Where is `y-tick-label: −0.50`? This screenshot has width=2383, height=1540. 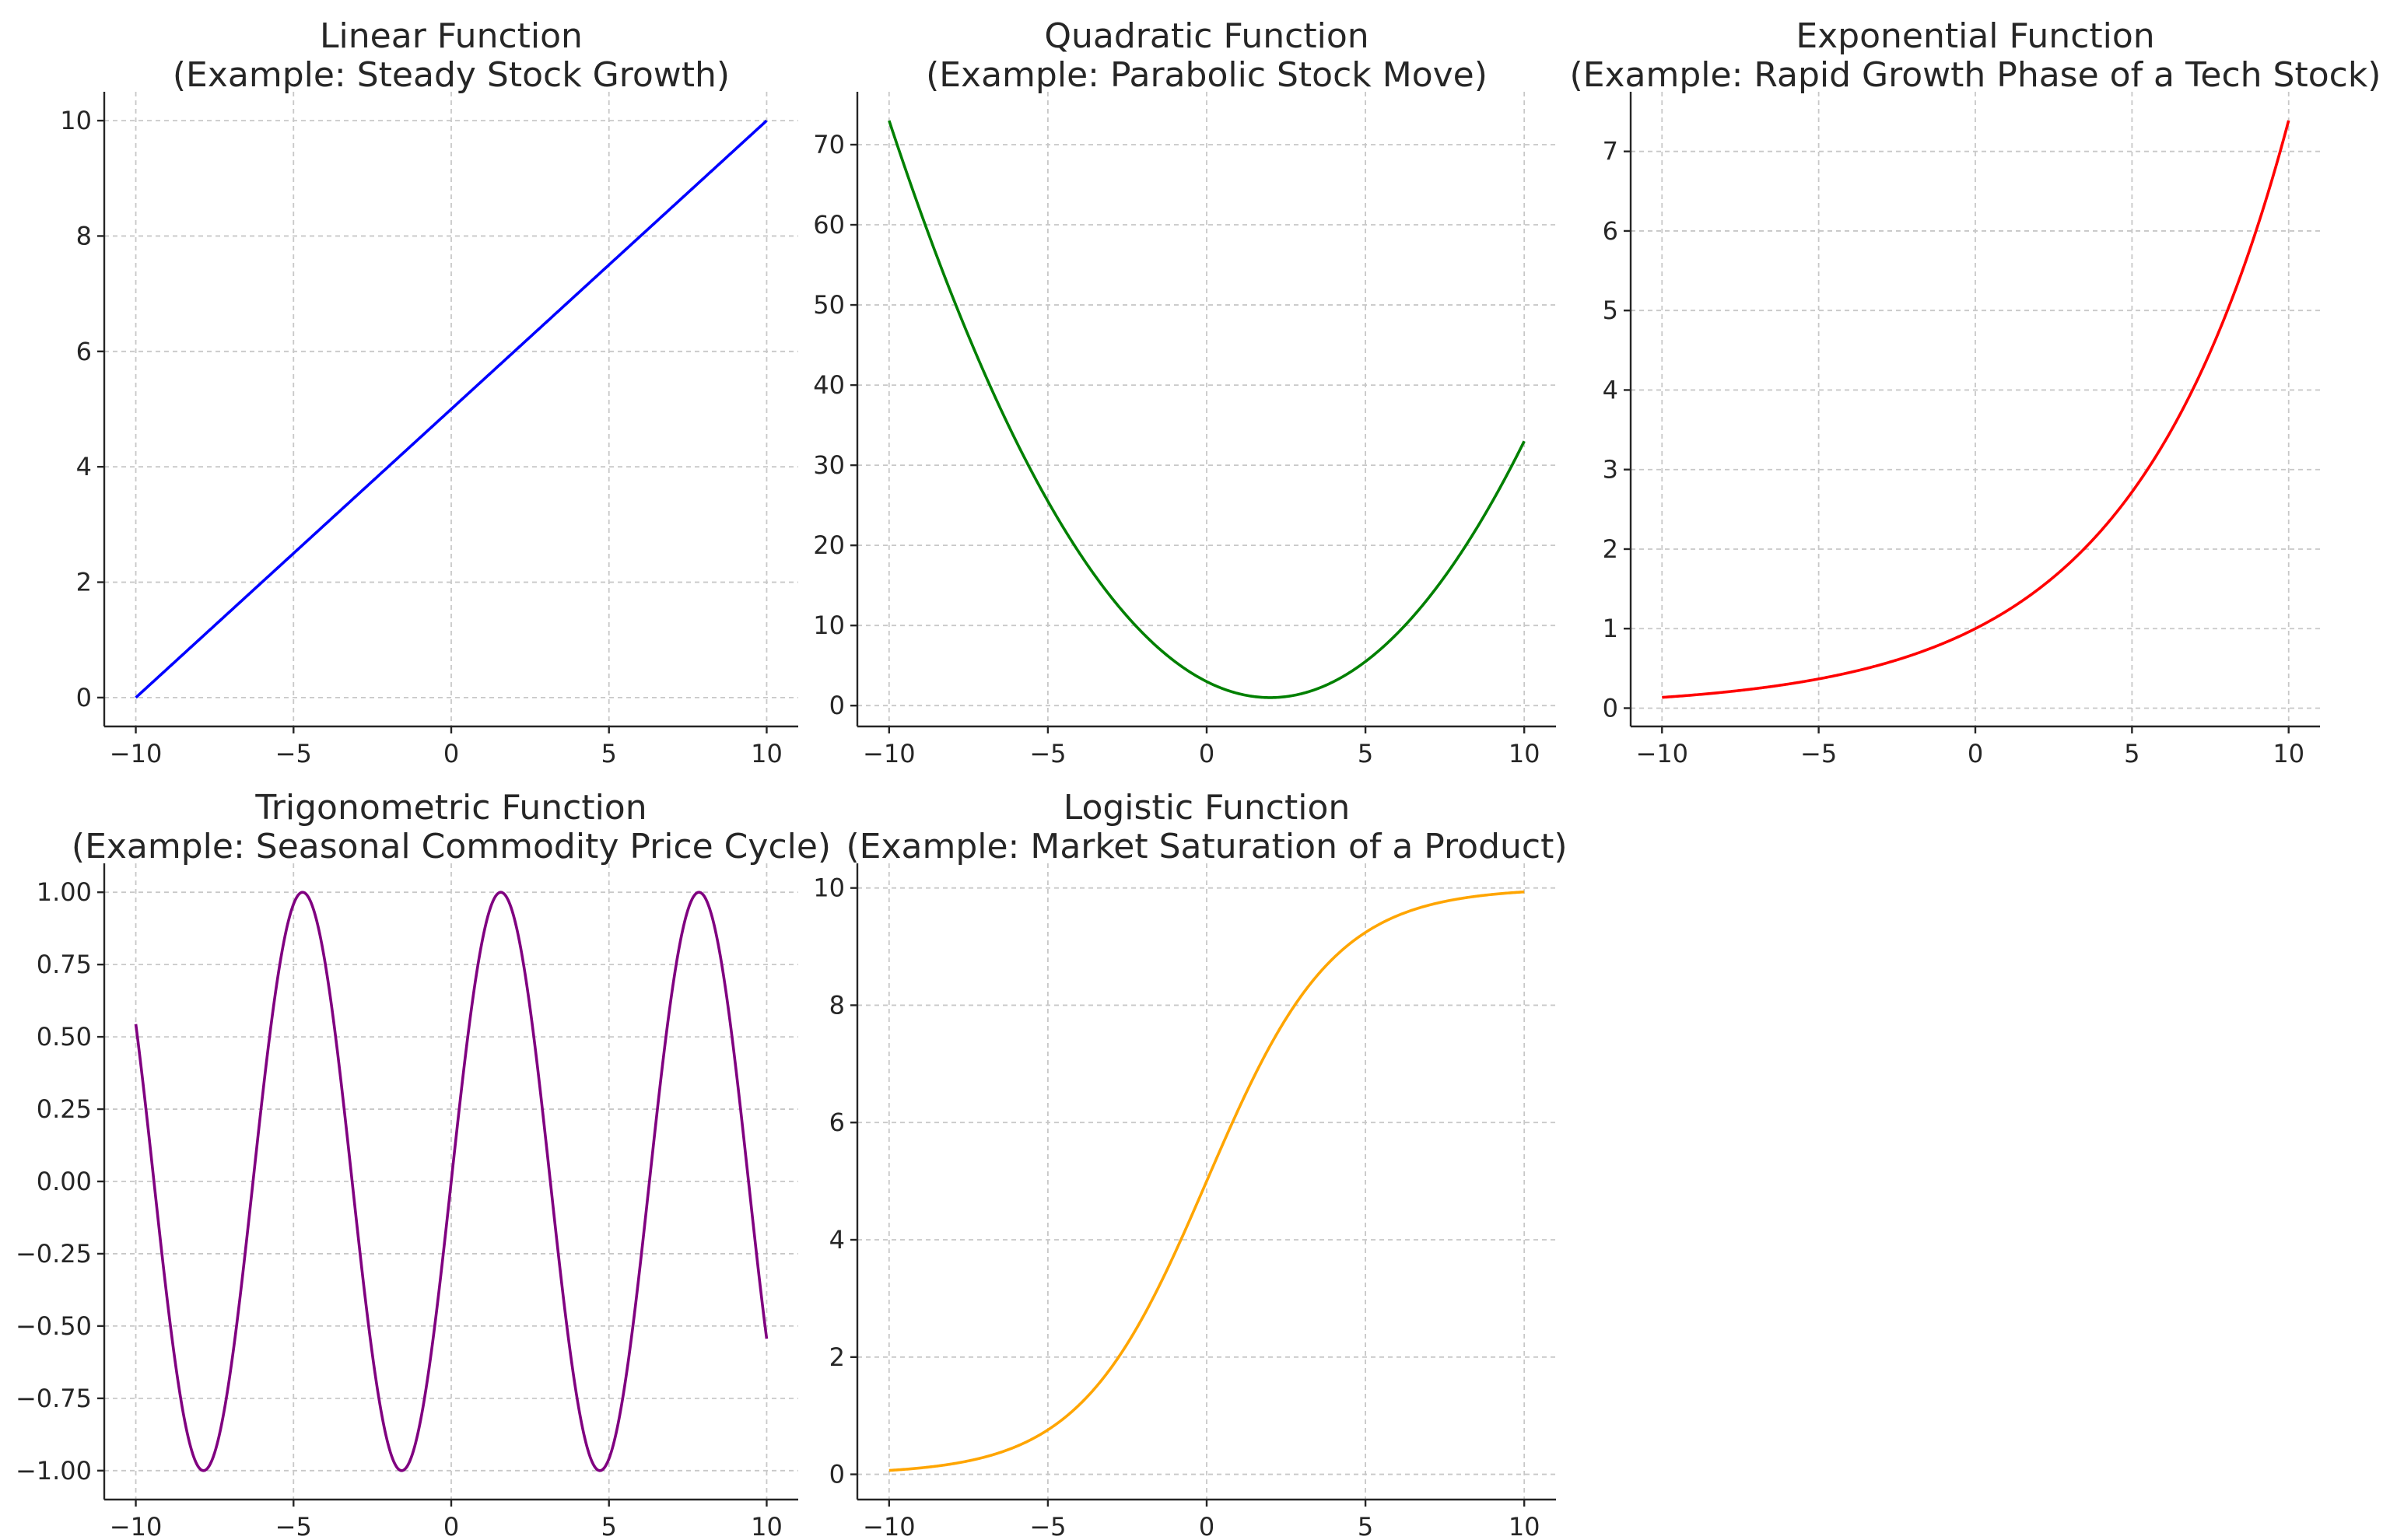
y-tick-label: −0.50 is located at coordinates (54, 1326).